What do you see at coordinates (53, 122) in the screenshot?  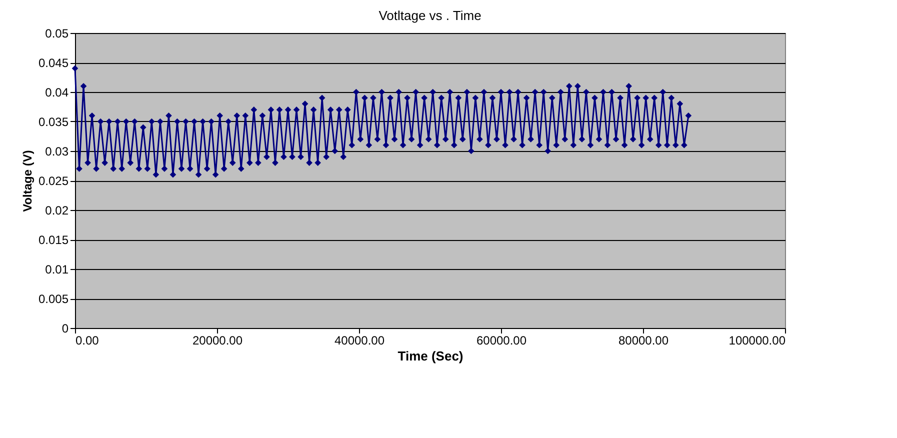 I see `y-tick-label: 0.035` at bounding box center [53, 122].